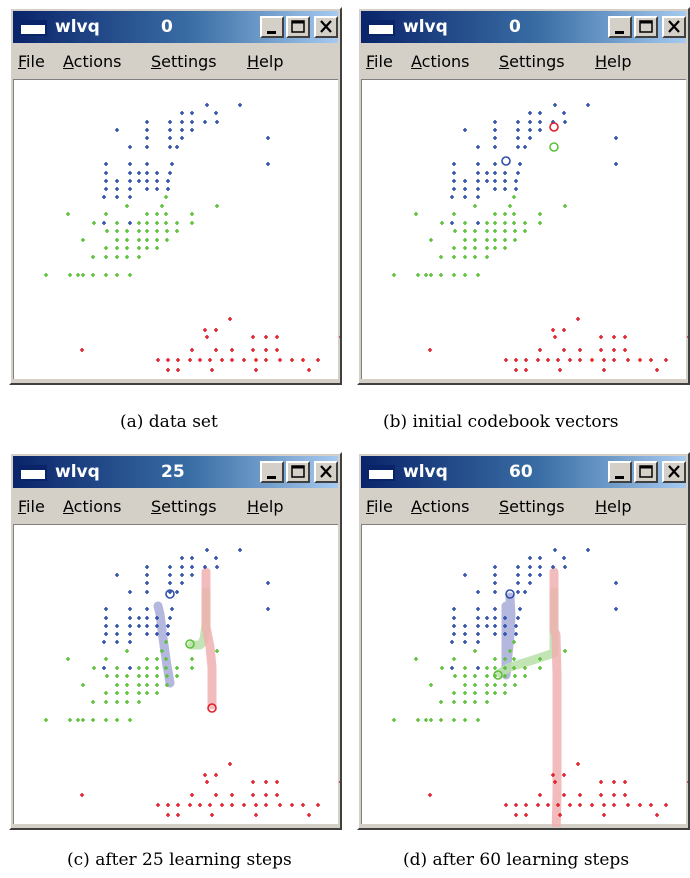  What do you see at coordinates (523, 472) in the screenshot?
I see `title-bar: wlvq 60` at bounding box center [523, 472].